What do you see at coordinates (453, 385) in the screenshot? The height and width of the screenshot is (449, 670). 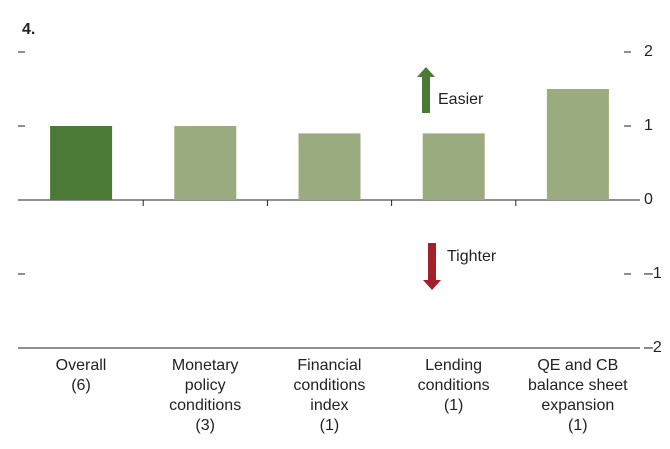 I see `x-tick-label: Lending conditions (1)` at bounding box center [453, 385].